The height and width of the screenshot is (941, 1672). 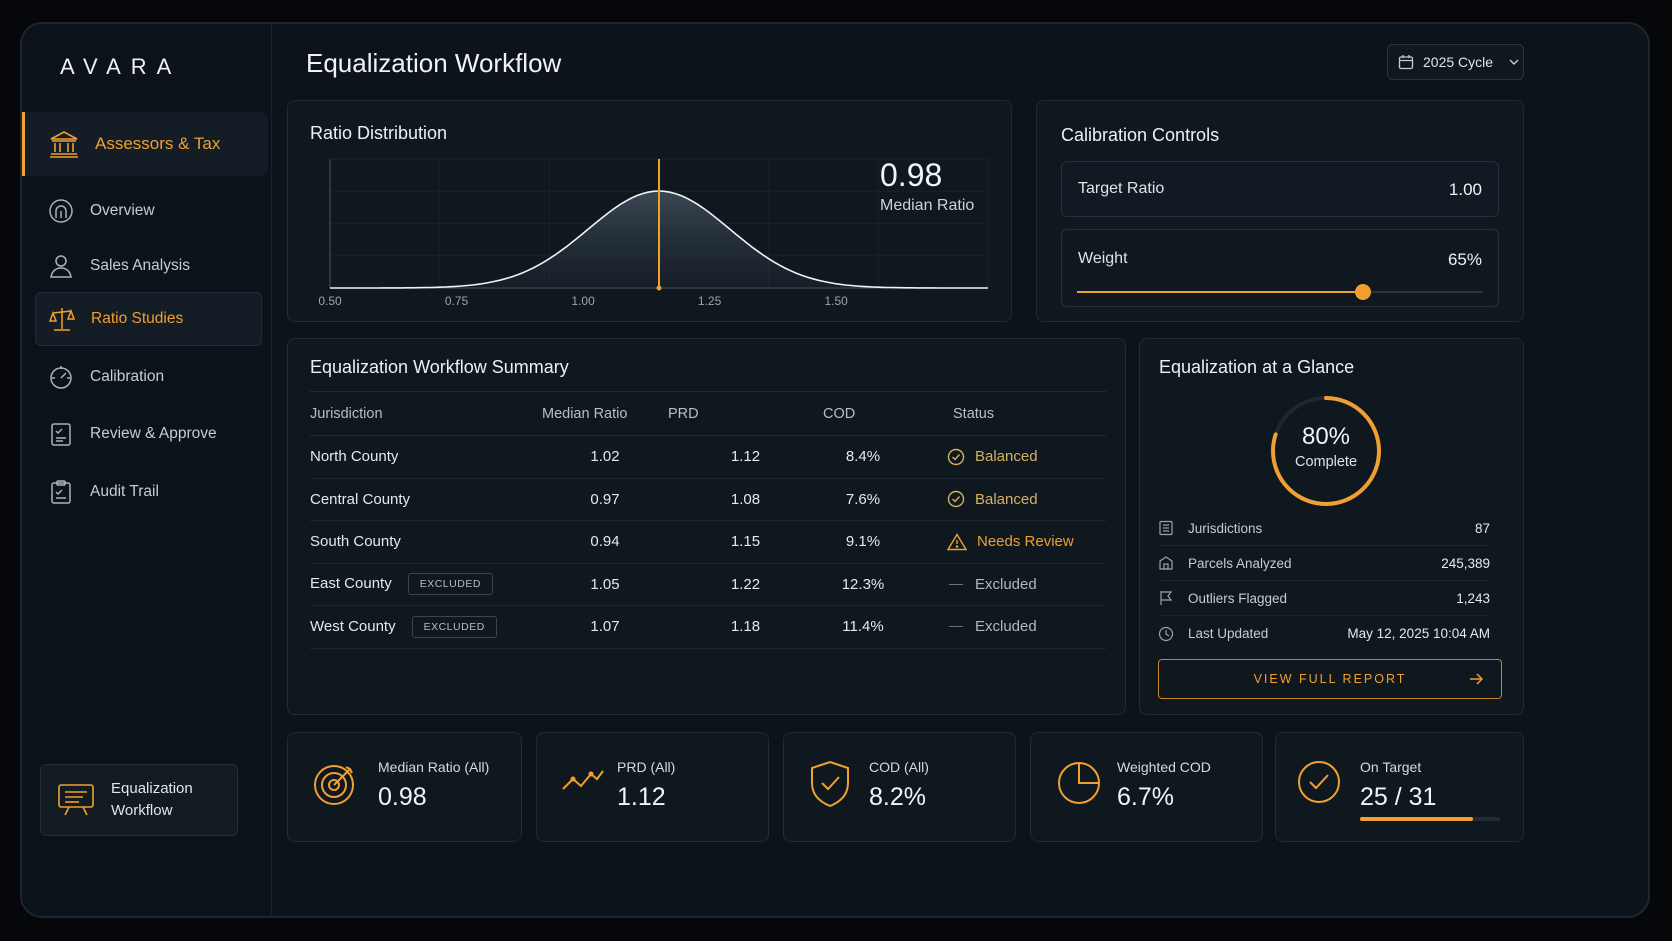 What do you see at coordinates (61, 434) in the screenshot?
I see `checklist-icon` at bounding box center [61, 434].